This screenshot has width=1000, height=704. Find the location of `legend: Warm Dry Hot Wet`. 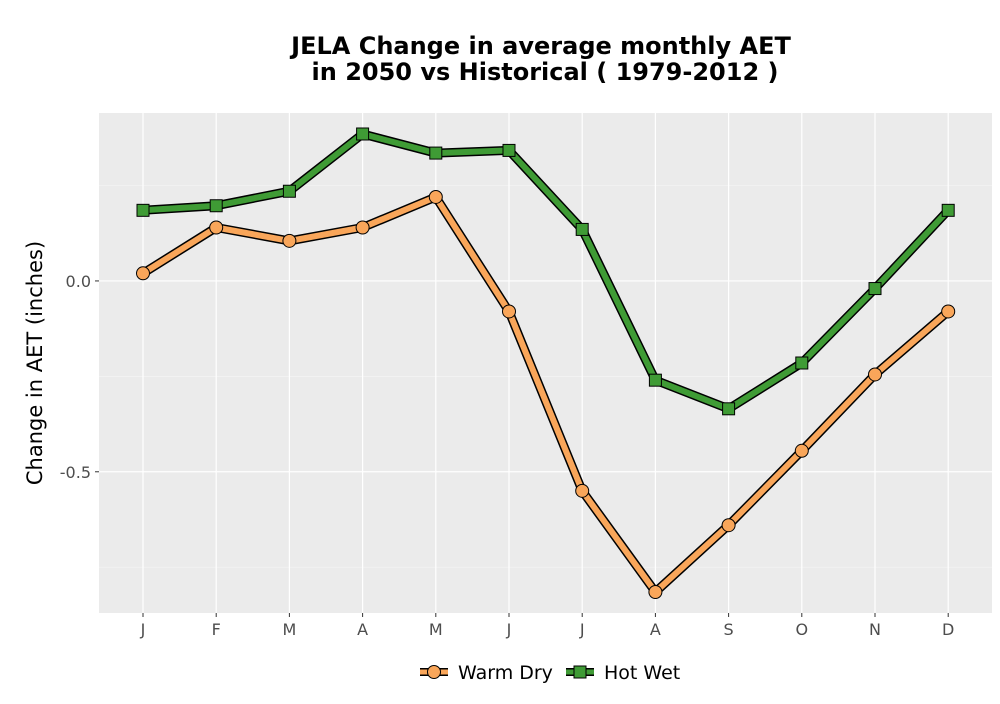

legend: Warm Dry Hot Wet is located at coordinates (550, 673).